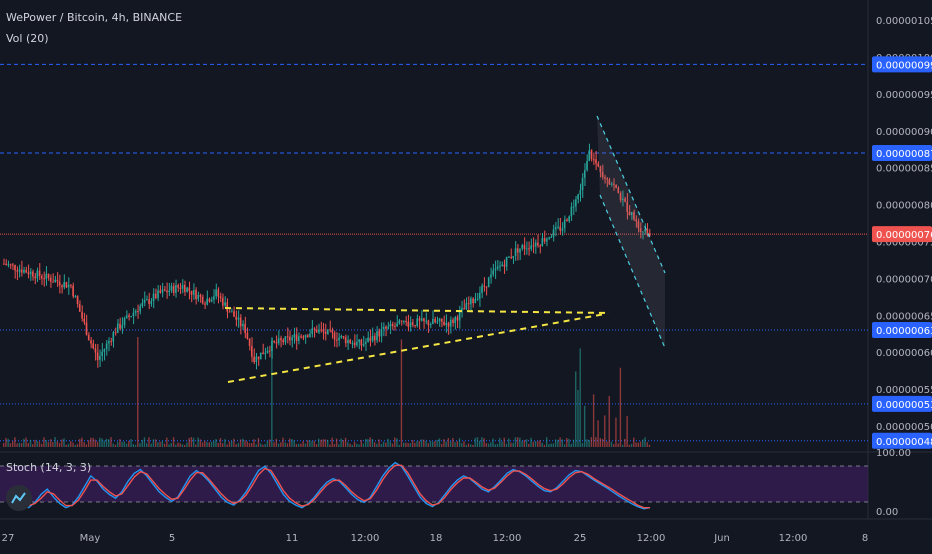  What do you see at coordinates (19, 498) in the screenshot?
I see `tradingview-logo-icon` at bounding box center [19, 498].